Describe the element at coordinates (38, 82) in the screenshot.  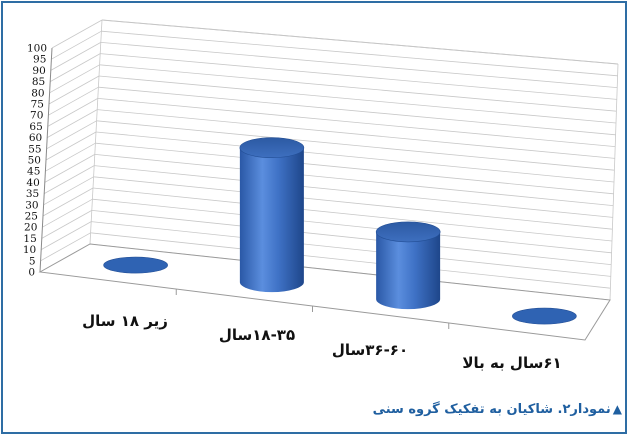
I see `y-tick-label: 85` at that location.